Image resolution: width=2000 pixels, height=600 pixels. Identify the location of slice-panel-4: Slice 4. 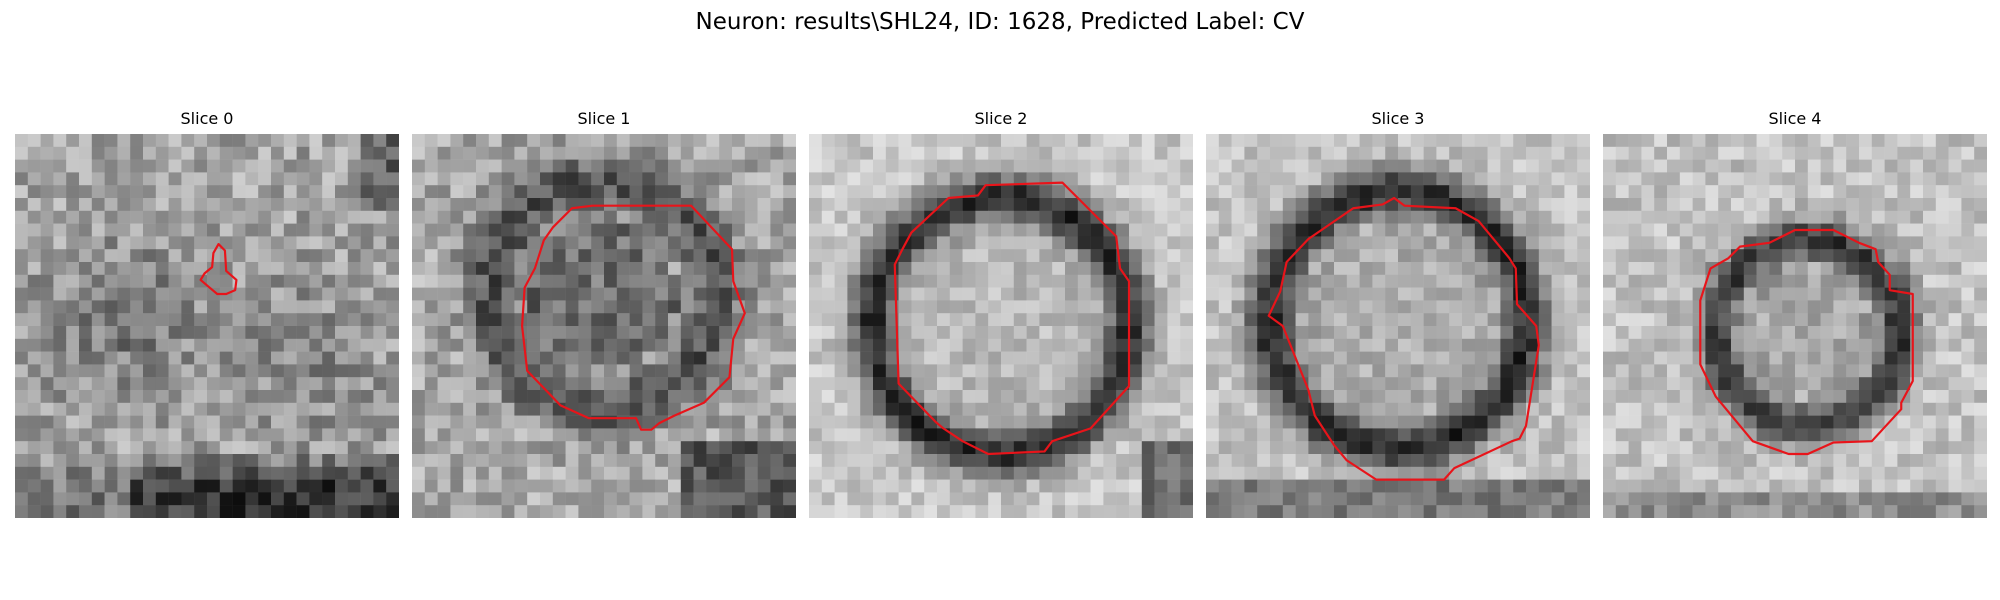
(1795, 314).